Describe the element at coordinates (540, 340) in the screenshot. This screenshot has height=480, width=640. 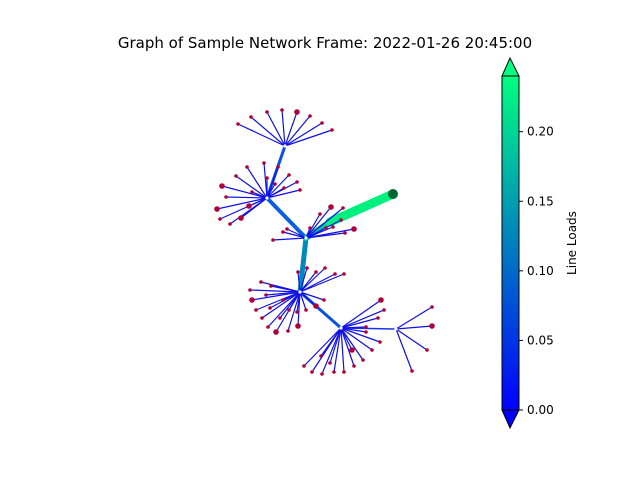
I see `colorbar-tick-label: 0.05` at that location.